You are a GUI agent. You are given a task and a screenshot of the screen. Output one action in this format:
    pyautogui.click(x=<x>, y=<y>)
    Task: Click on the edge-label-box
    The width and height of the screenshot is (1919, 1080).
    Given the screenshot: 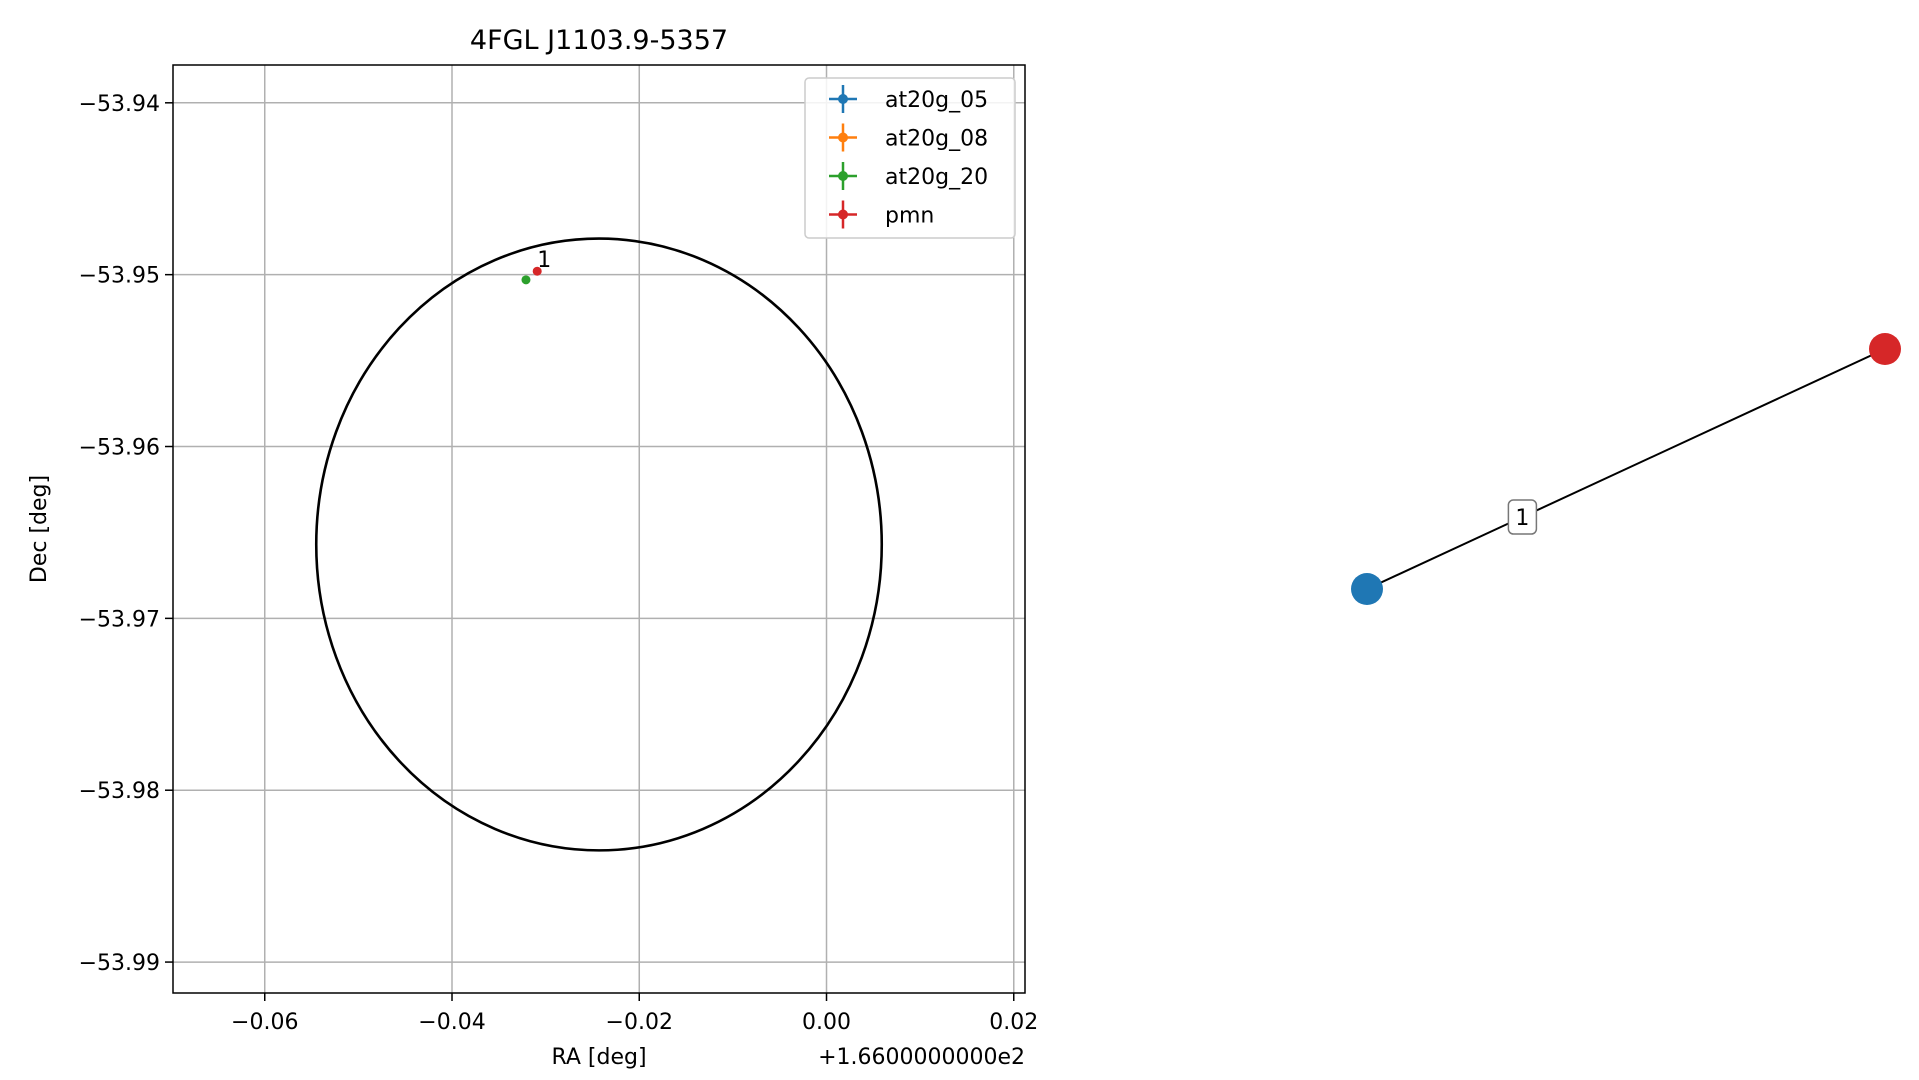 What is the action you would take?
    pyautogui.click(x=1522, y=517)
    